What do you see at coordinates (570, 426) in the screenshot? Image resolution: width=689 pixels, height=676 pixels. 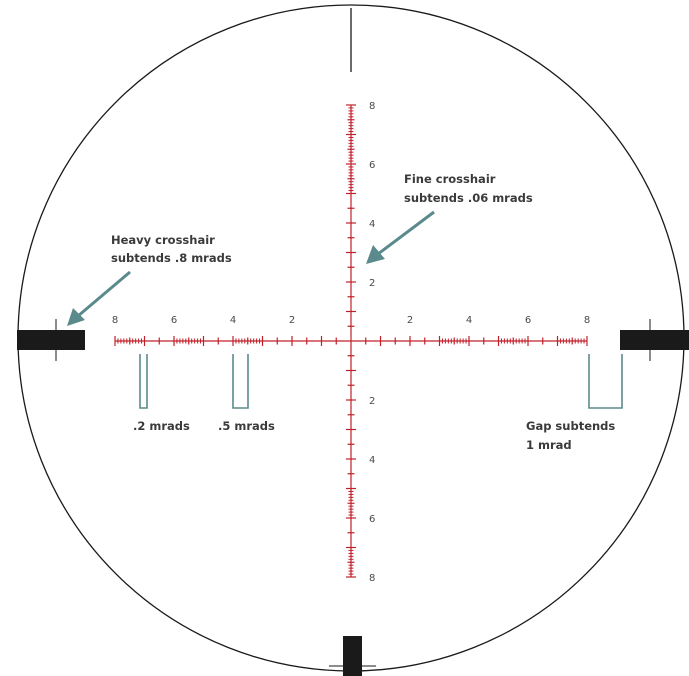 I see `gap-subtends-label-line1: Gap subtends` at bounding box center [570, 426].